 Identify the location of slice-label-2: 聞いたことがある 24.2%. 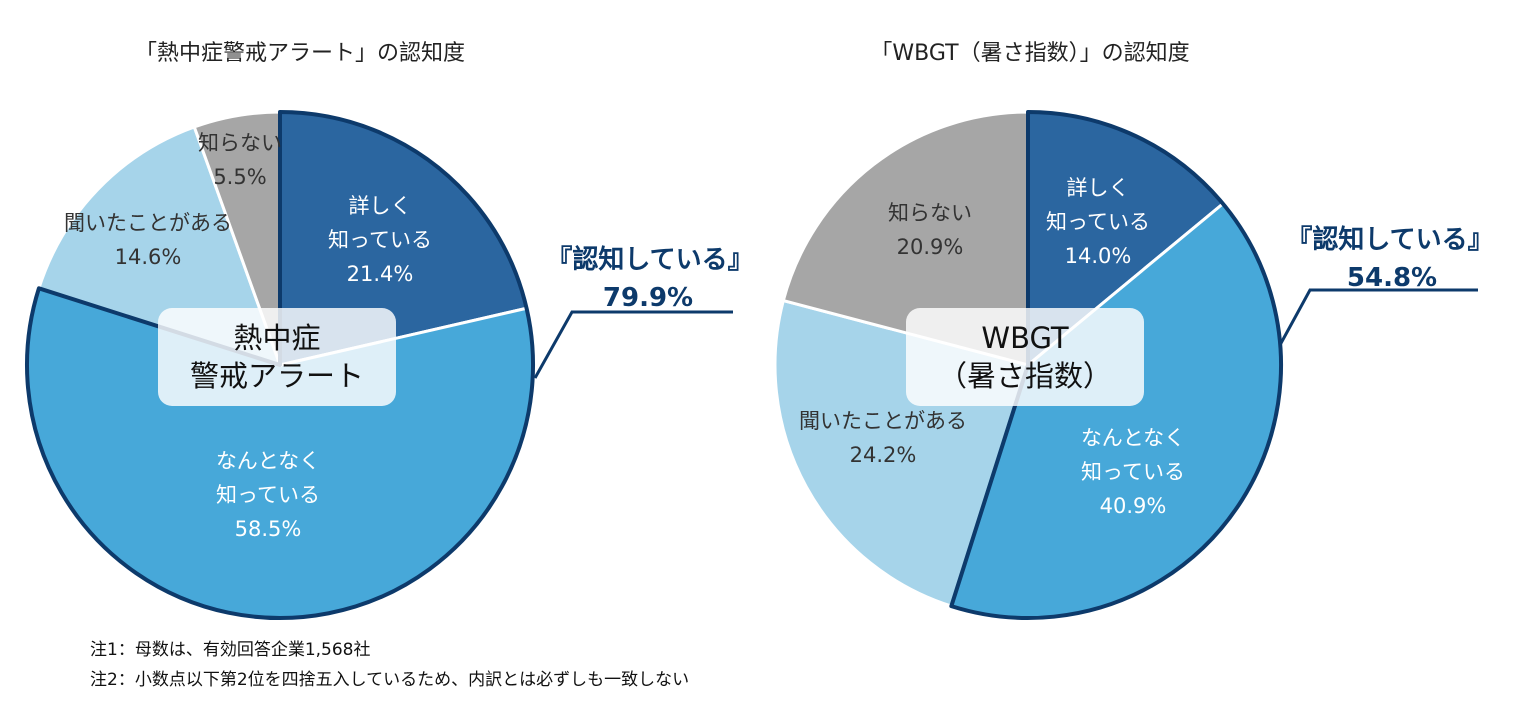
(883, 438).